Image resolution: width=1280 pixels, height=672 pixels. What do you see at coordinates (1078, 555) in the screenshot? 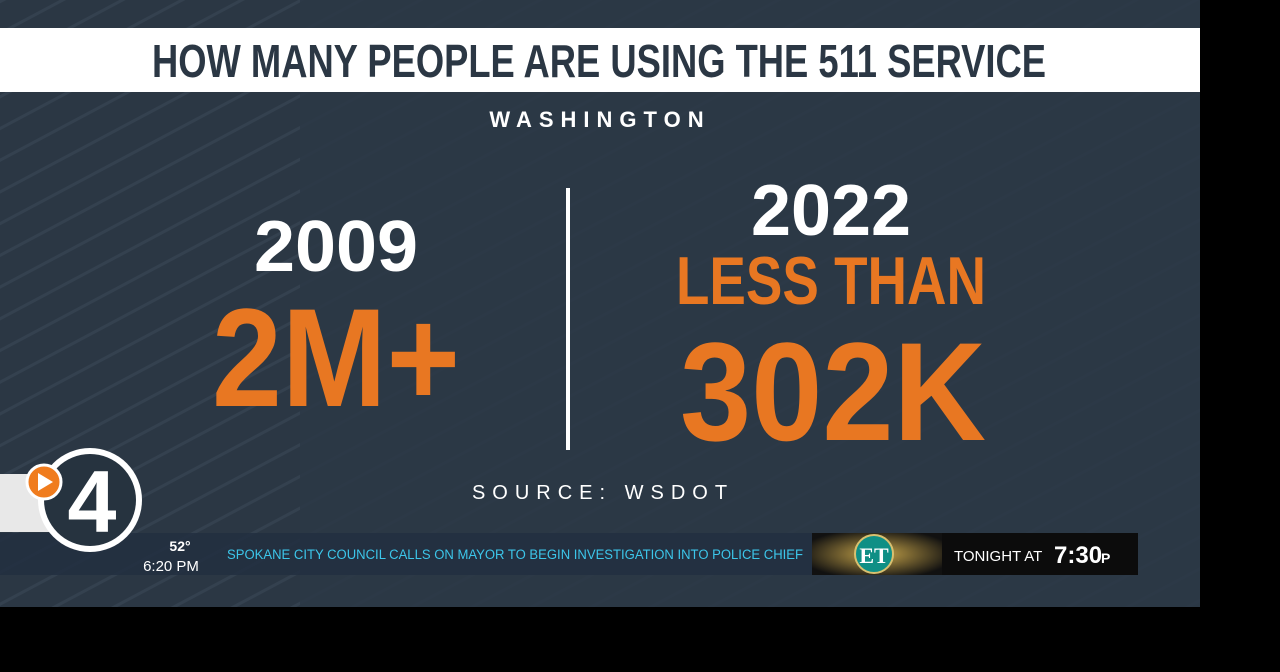
I see `promo-time: 7:30` at bounding box center [1078, 555].